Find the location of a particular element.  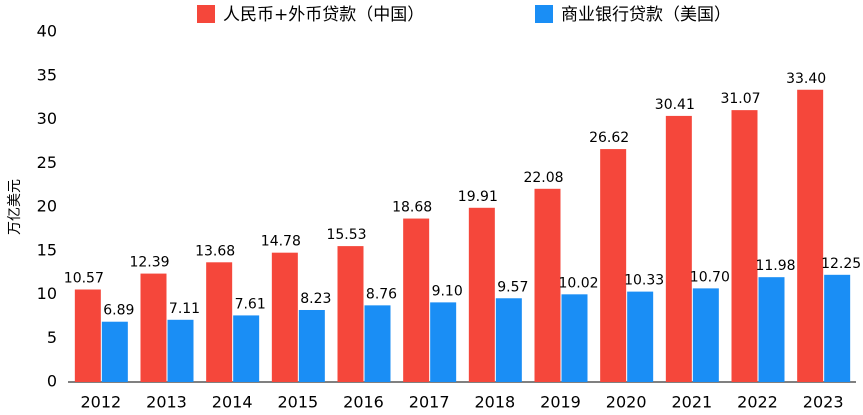

value-label: 10.33 is located at coordinates (644, 281).